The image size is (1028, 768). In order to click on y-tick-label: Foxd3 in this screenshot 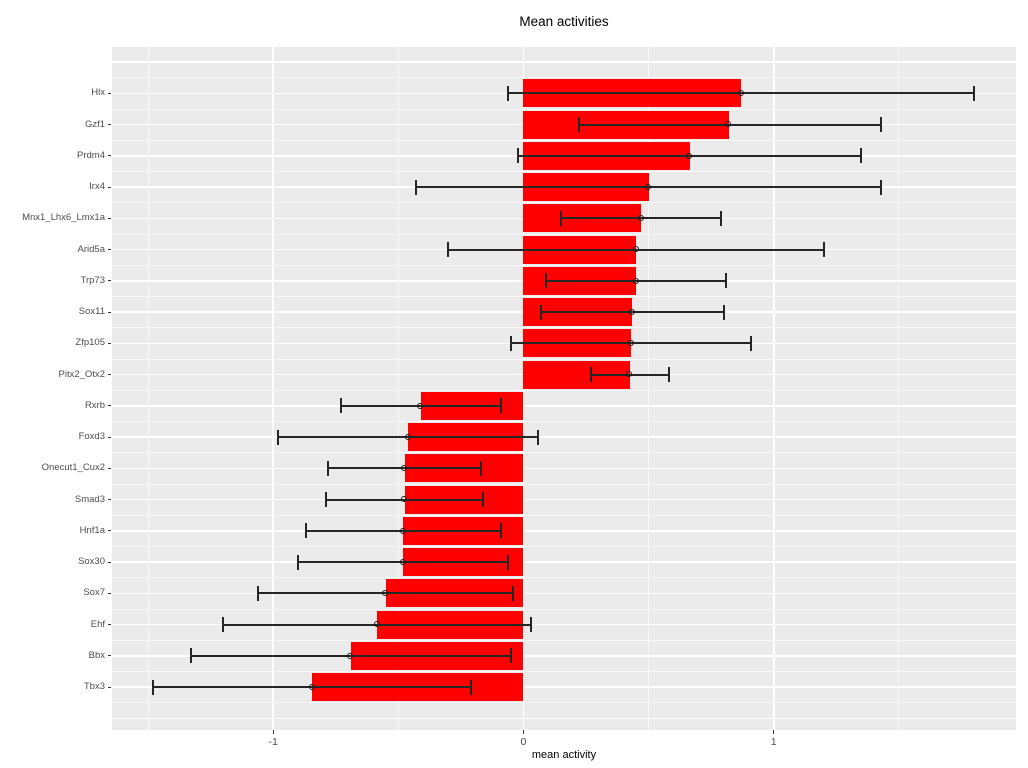, I will do `click(91, 437)`.